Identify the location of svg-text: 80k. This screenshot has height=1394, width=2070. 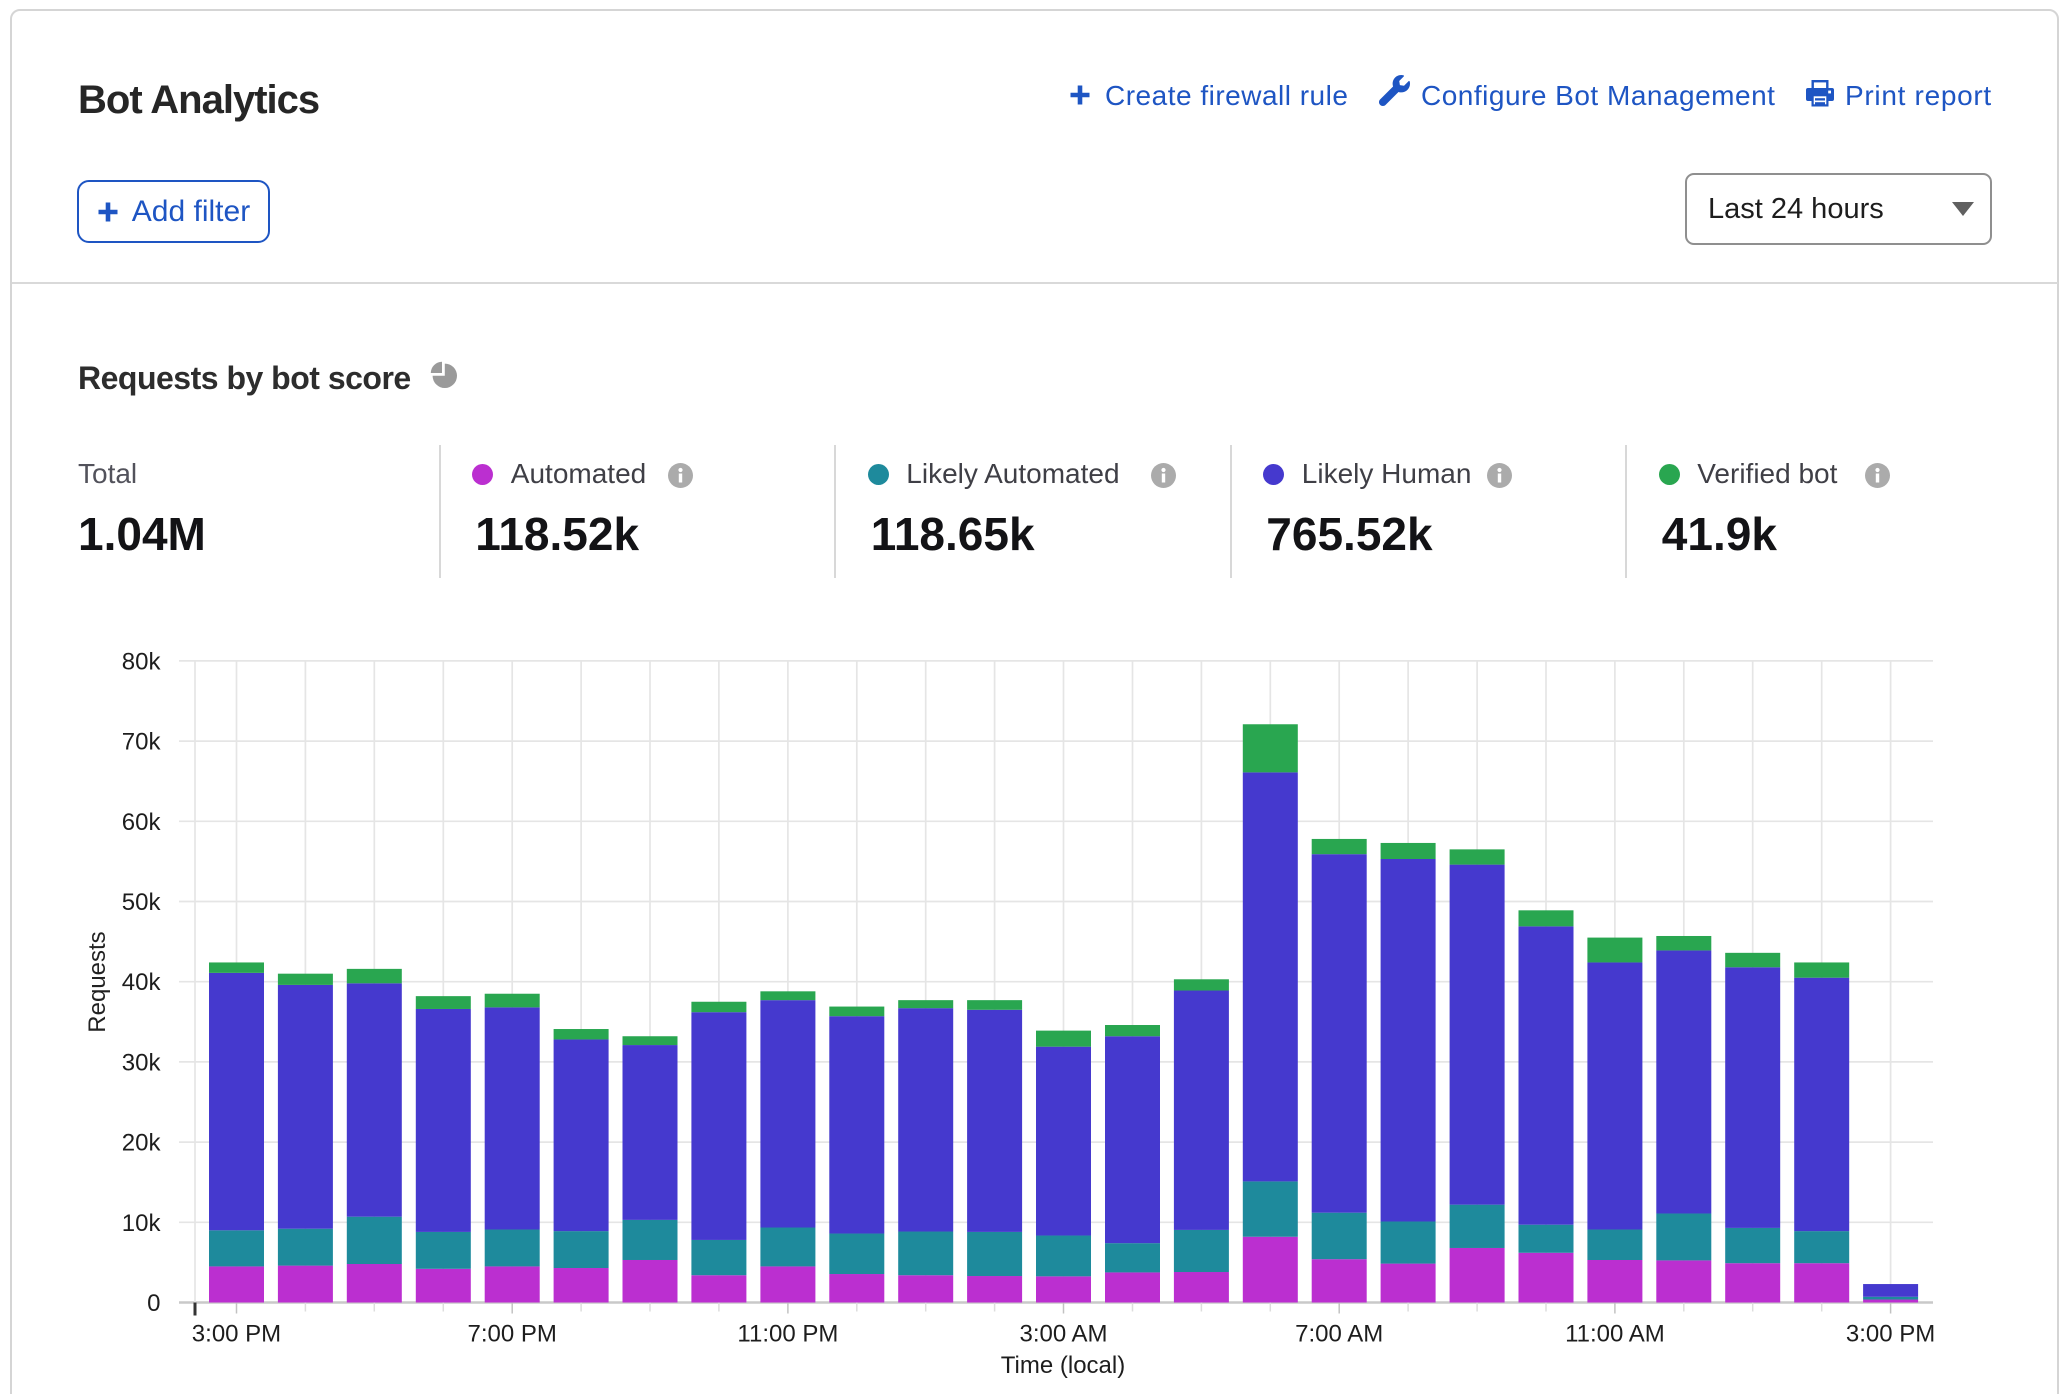
(142, 661).